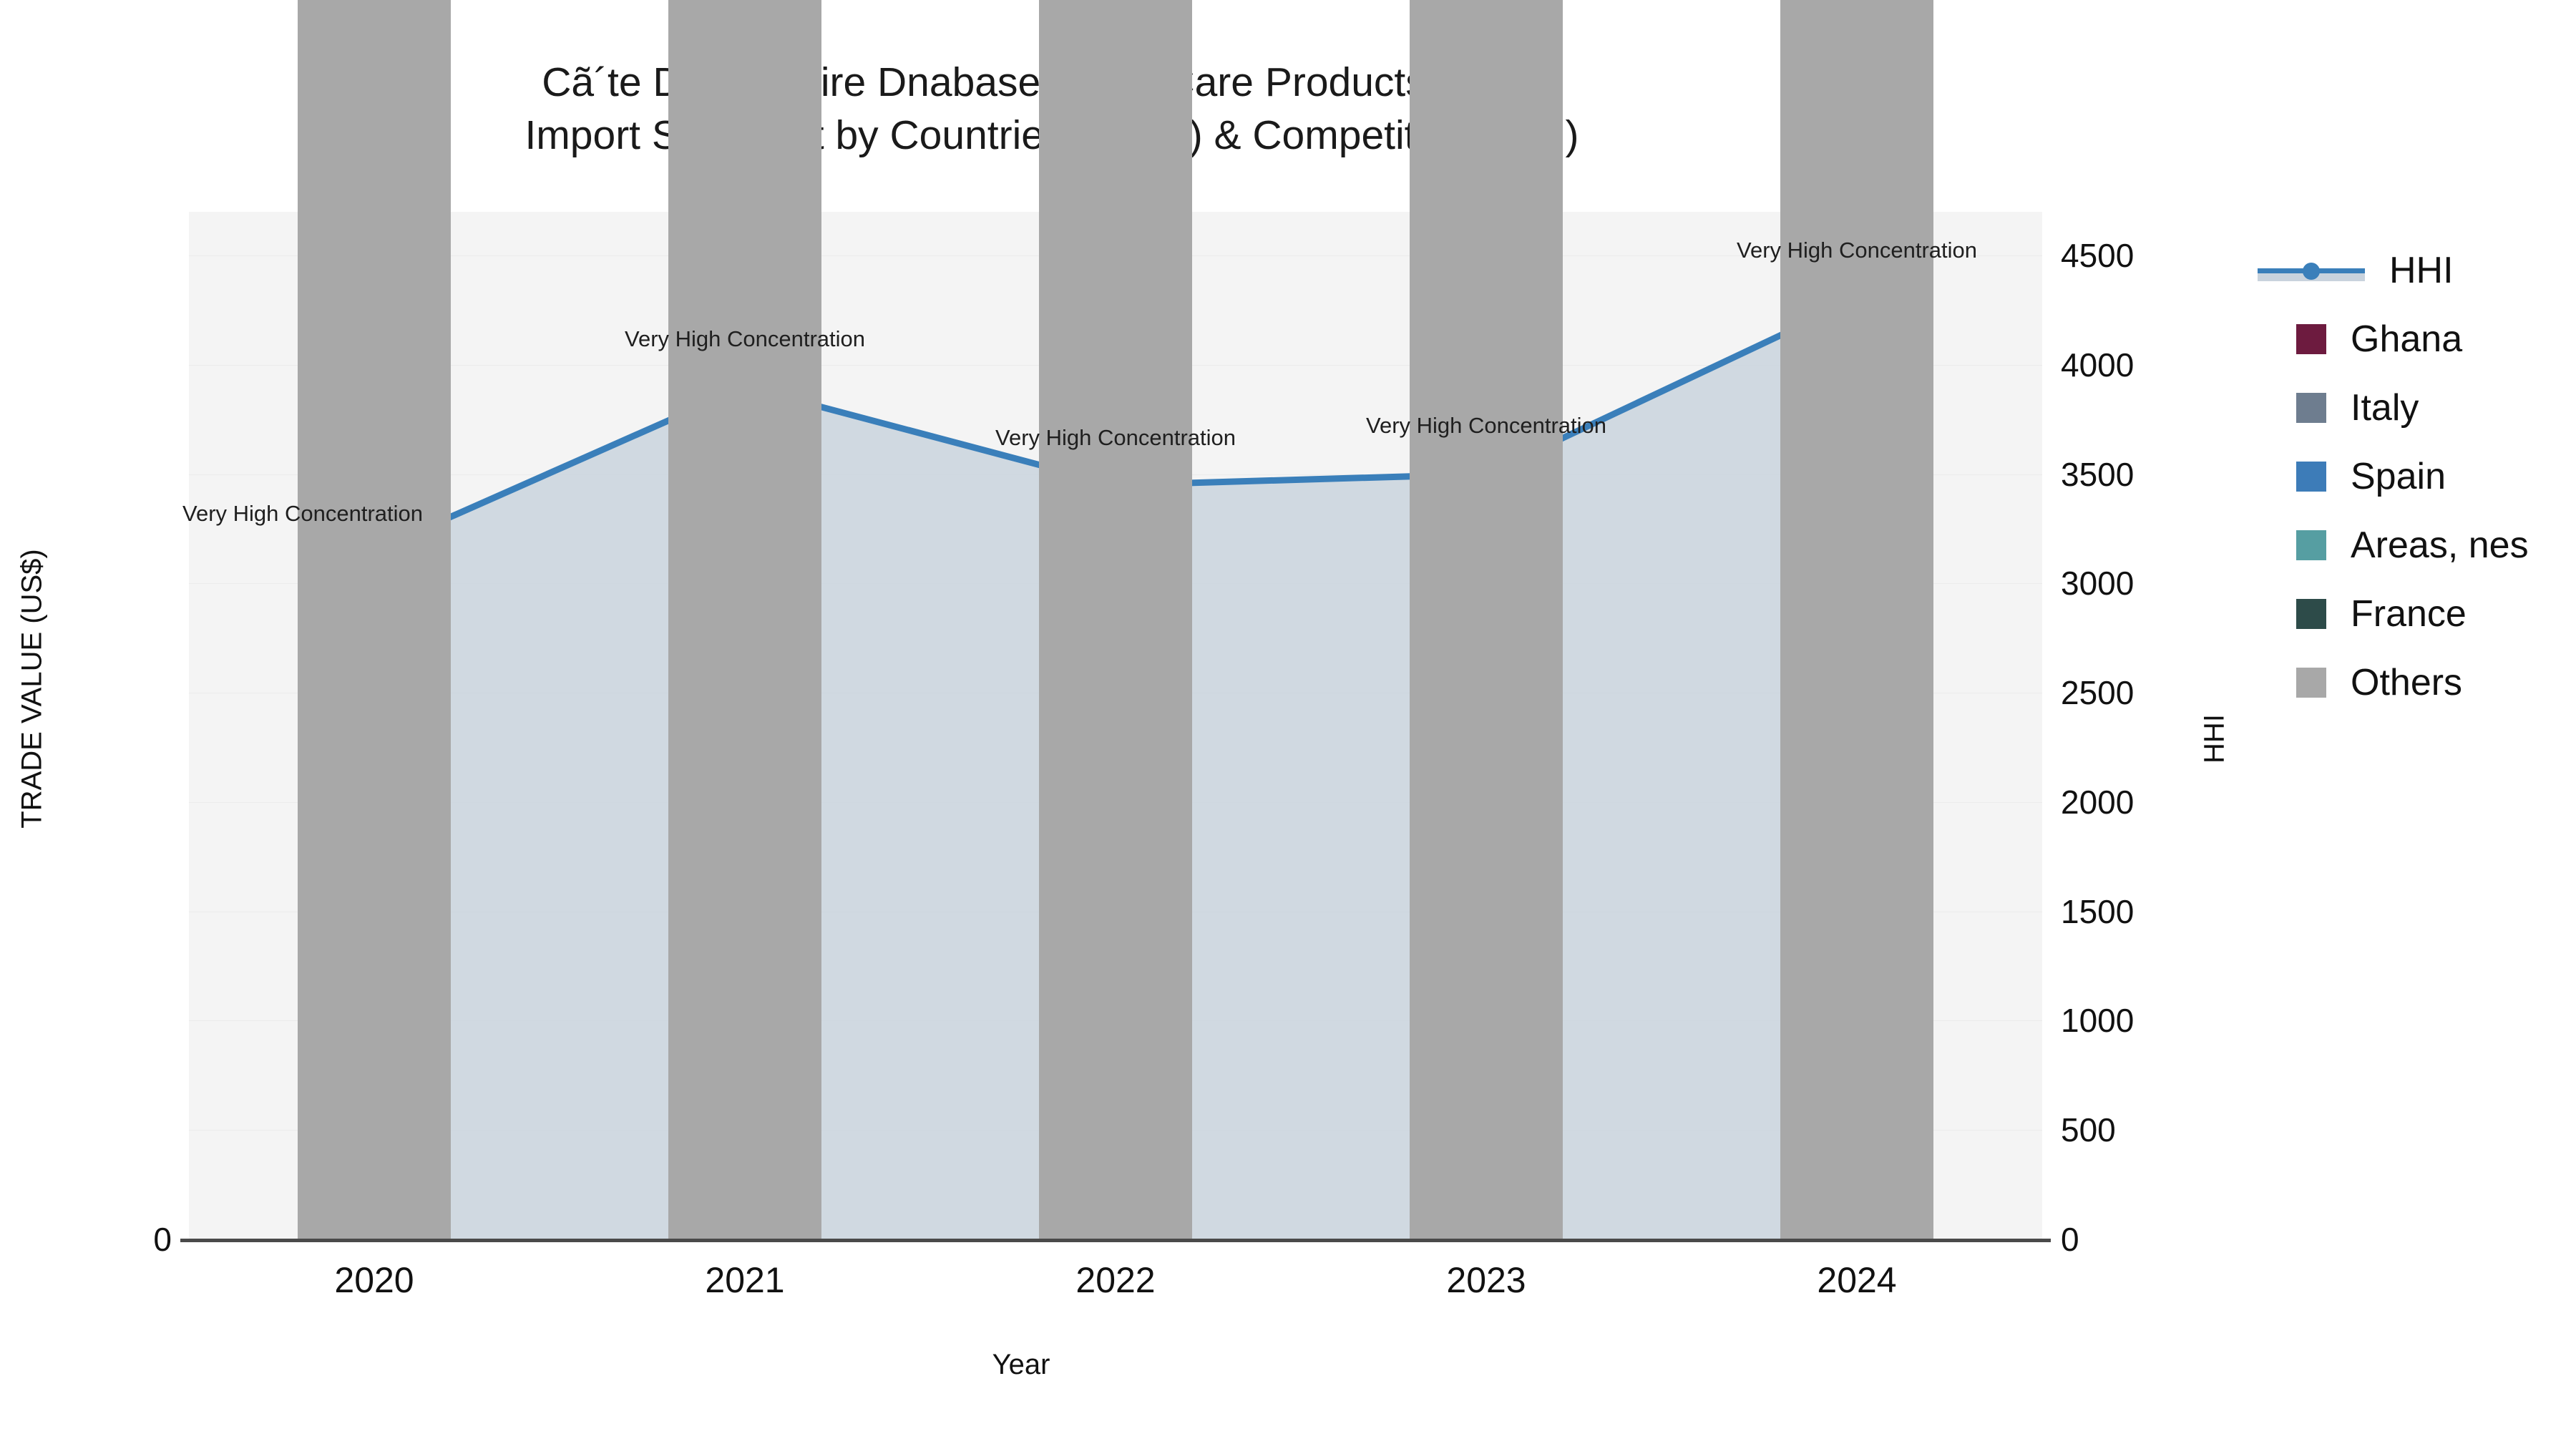 The image size is (2576, 1449). Describe the element at coordinates (1115, 1280) in the screenshot. I see `x-axis-tick-label: 2022` at that location.